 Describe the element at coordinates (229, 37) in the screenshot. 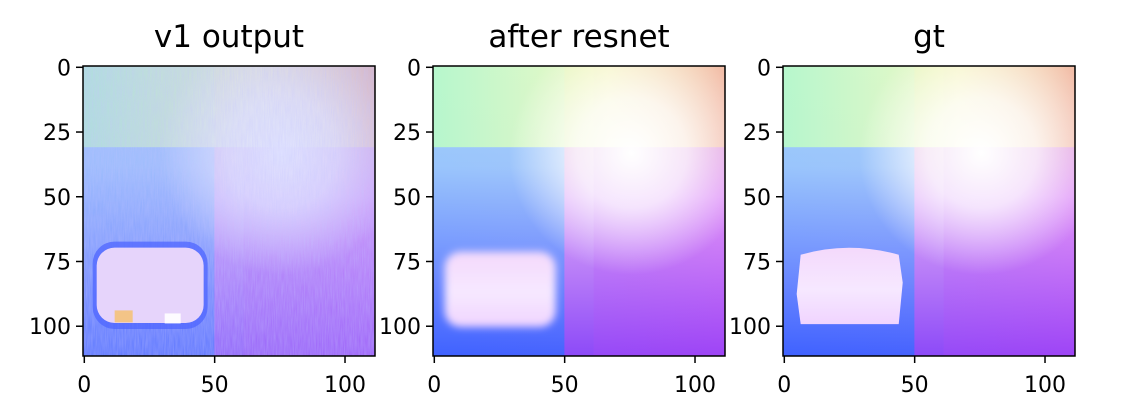

I see `chart-title: v1 output` at that location.